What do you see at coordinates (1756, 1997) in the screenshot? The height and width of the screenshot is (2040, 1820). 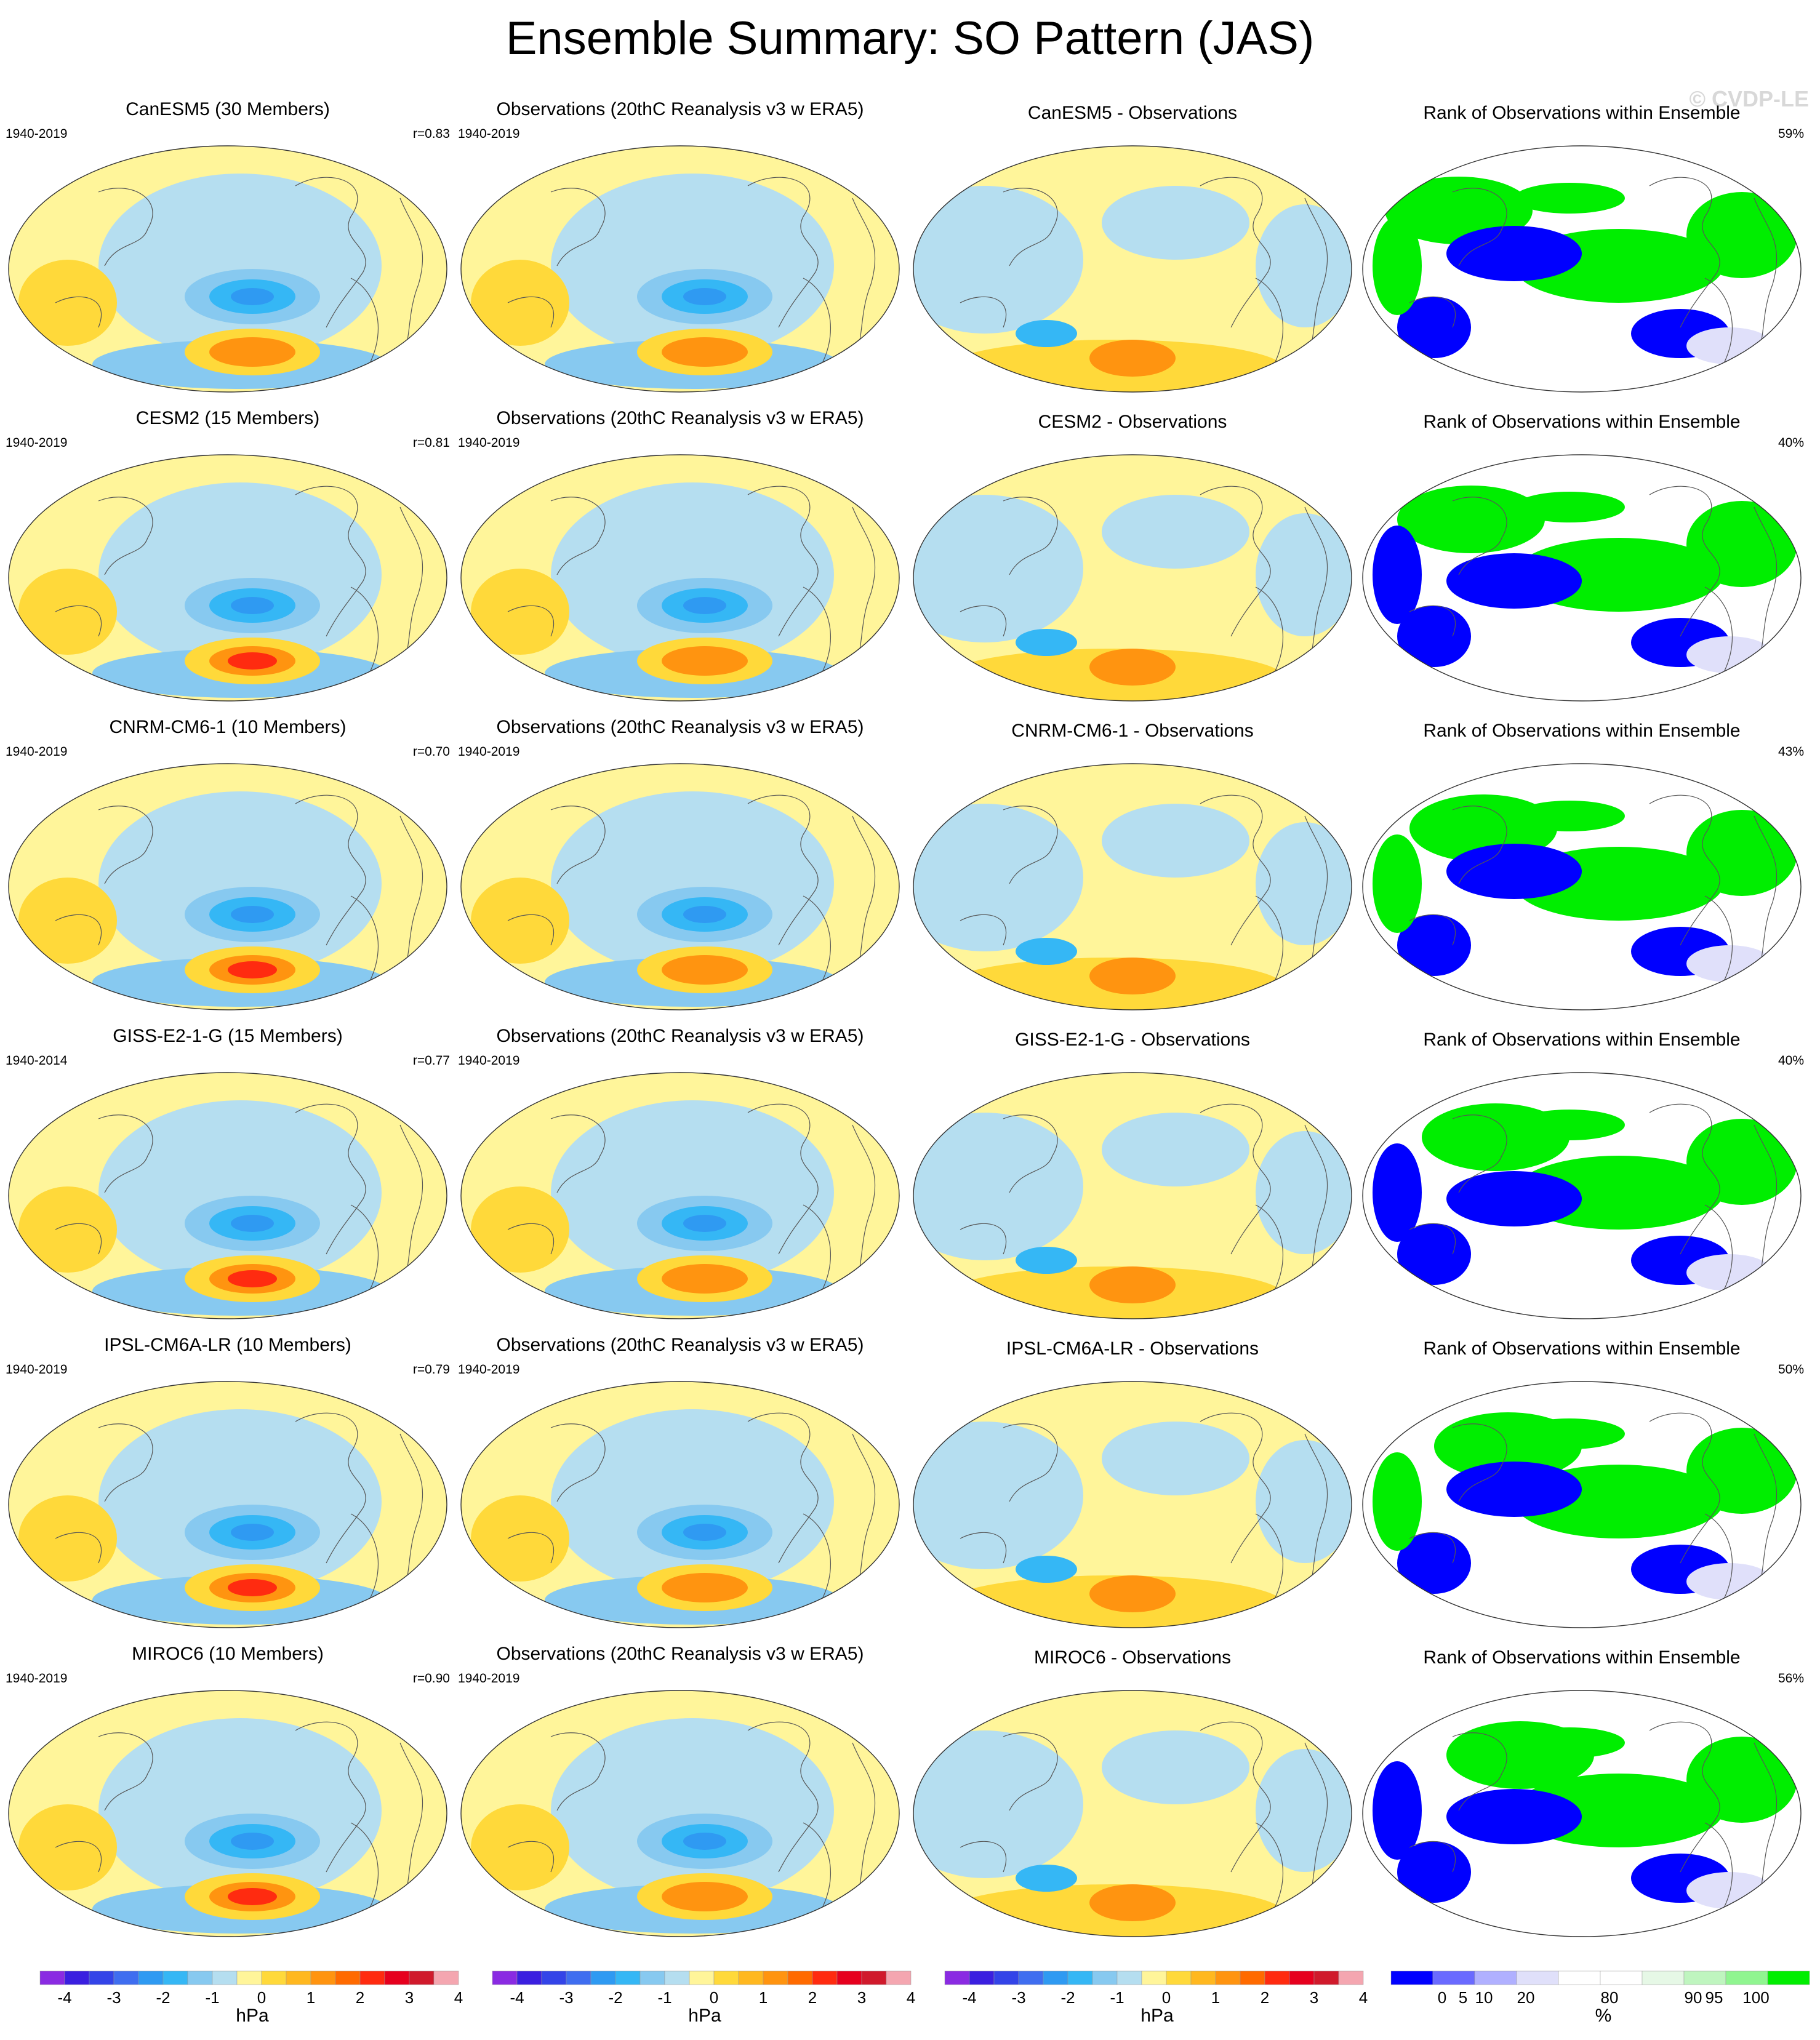 I see `colorbar-tick-label: 100` at bounding box center [1756, 1997].